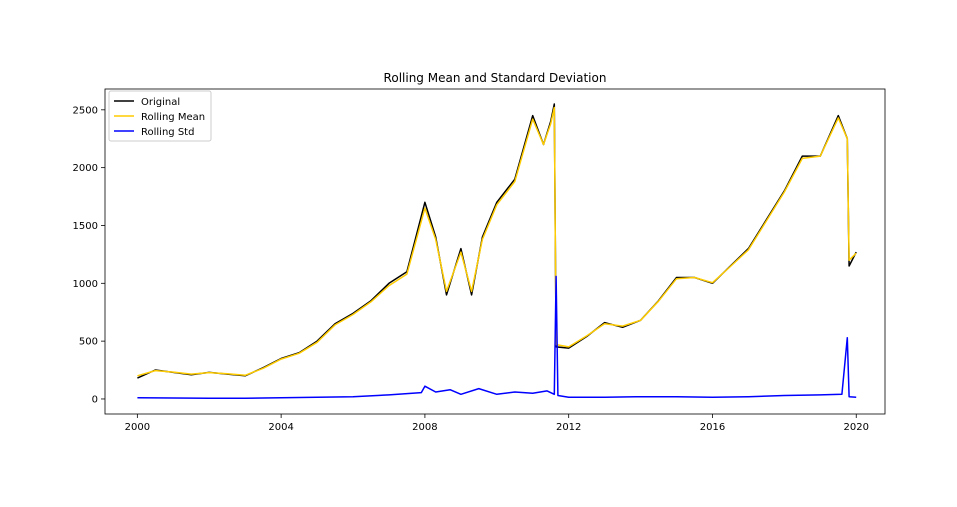  What do you see at coordinates (280, 427) in the screenshot?
I see `x-tick-label: 2004` at bounding box center [280, 427].